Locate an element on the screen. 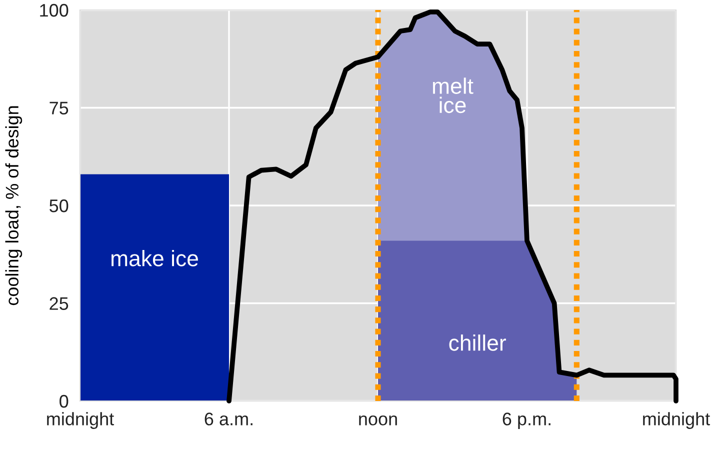  y-axis-title: cooling load, % of design is located at coordinates (13, 206).